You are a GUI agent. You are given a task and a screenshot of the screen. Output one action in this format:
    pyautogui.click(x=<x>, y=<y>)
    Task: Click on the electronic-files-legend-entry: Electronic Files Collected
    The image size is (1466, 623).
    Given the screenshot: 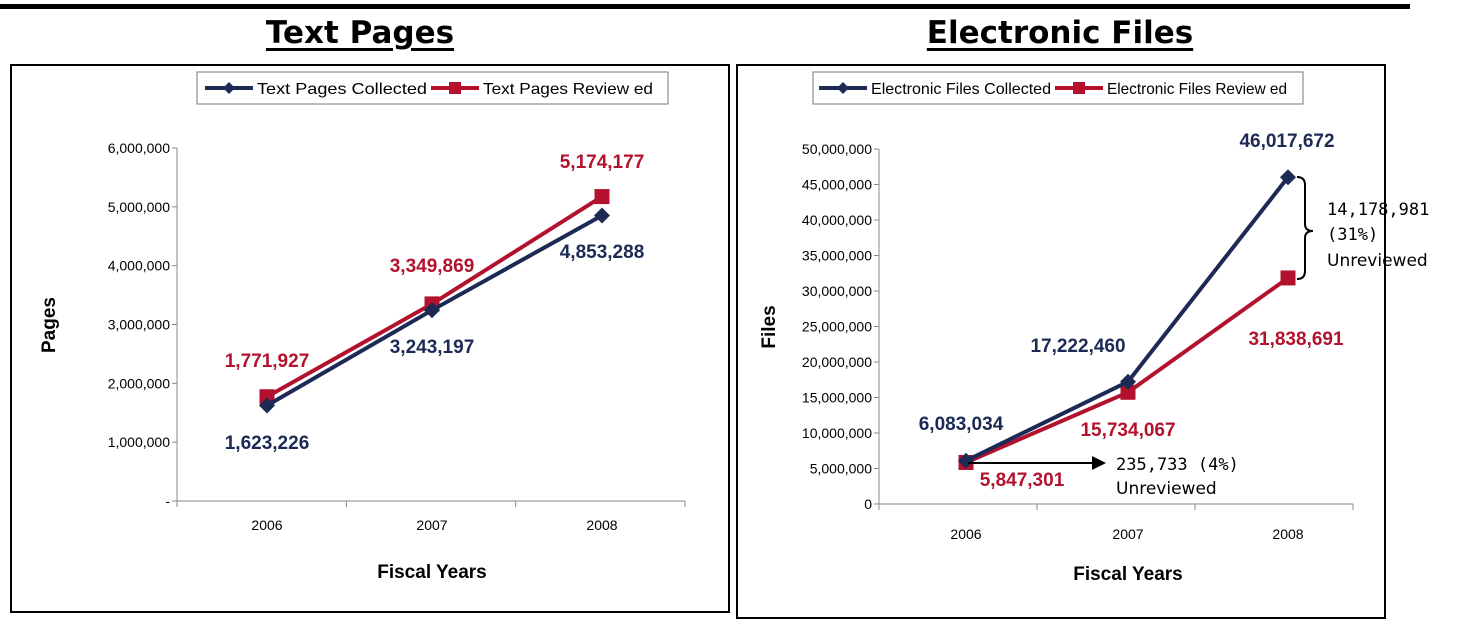 What is the action you would take?
    pyautogui.click(x=961, y=89)
    